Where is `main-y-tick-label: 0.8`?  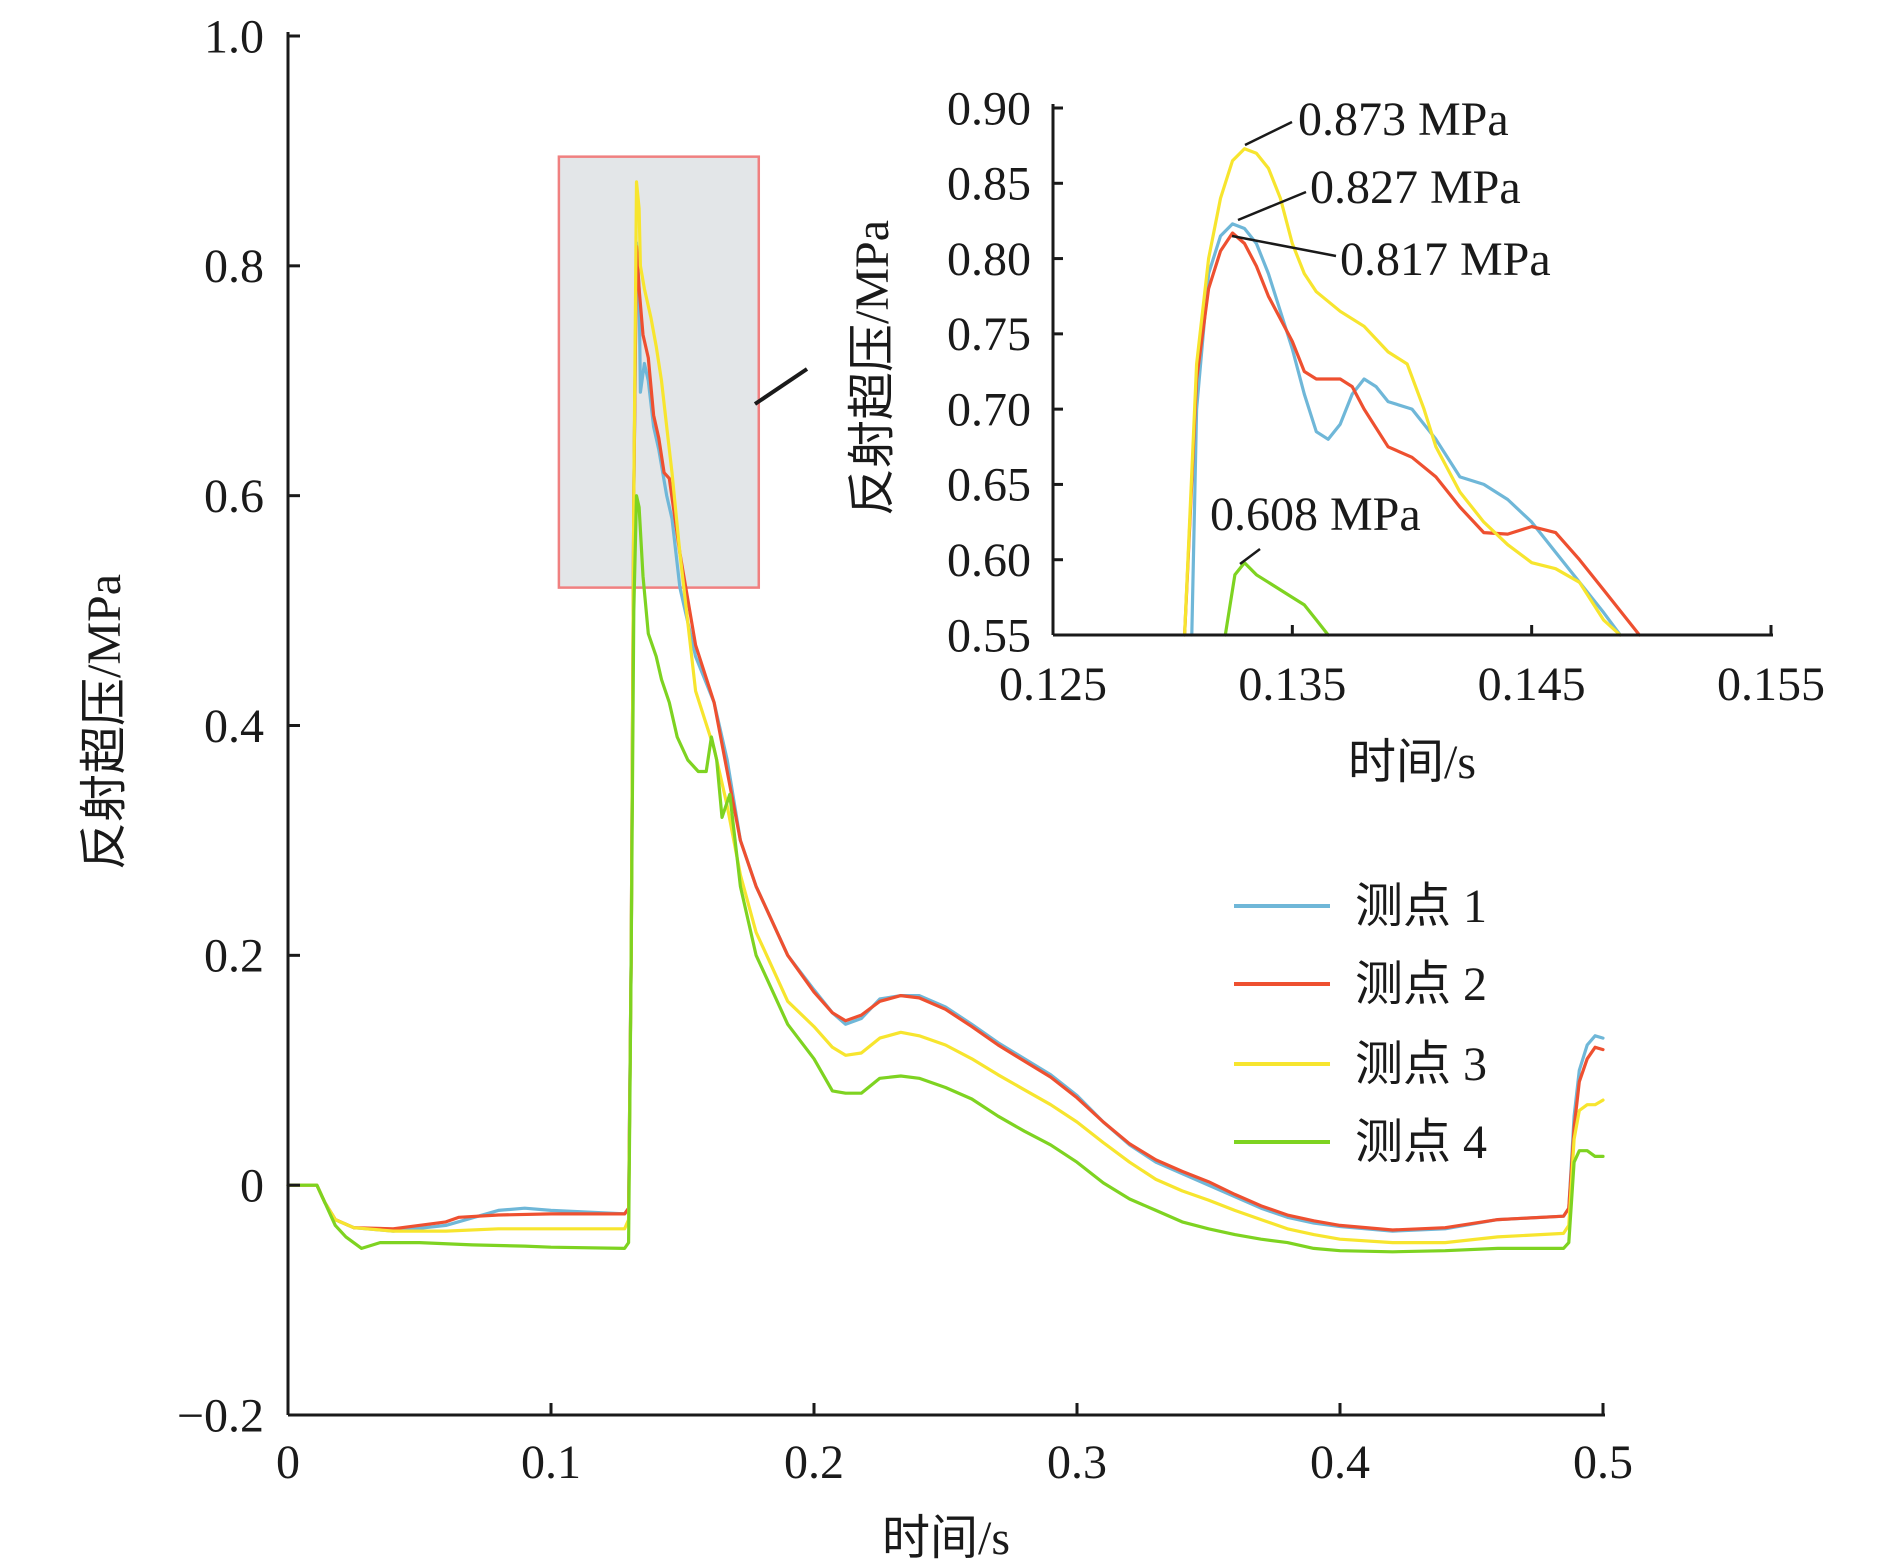
main-y-tick-label: 0.8 is located at coordinates (234, 266).